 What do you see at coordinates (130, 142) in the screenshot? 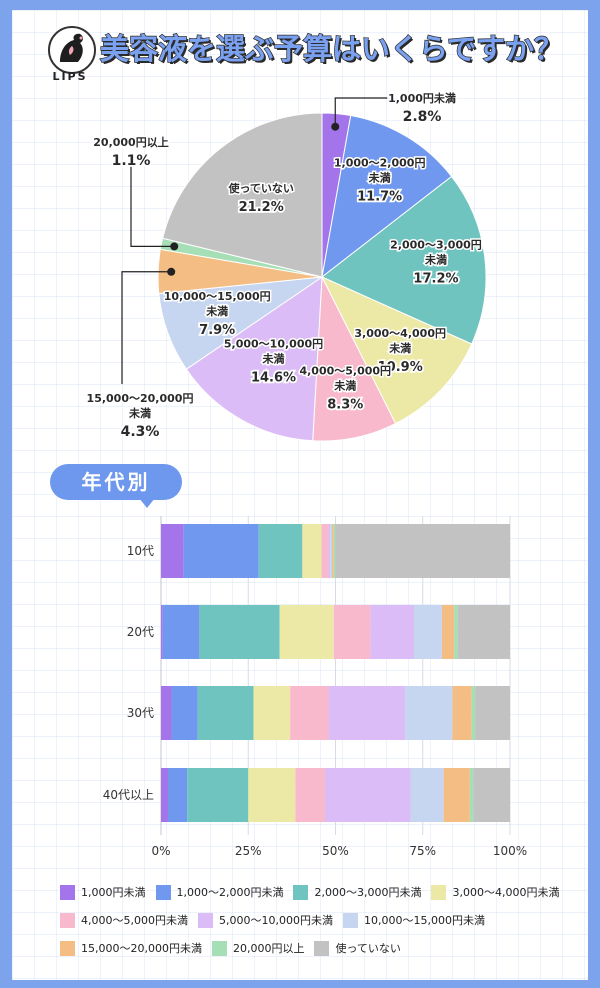
I see `pie-label-text: 20,000円以上` at bounding box center [130, 142].